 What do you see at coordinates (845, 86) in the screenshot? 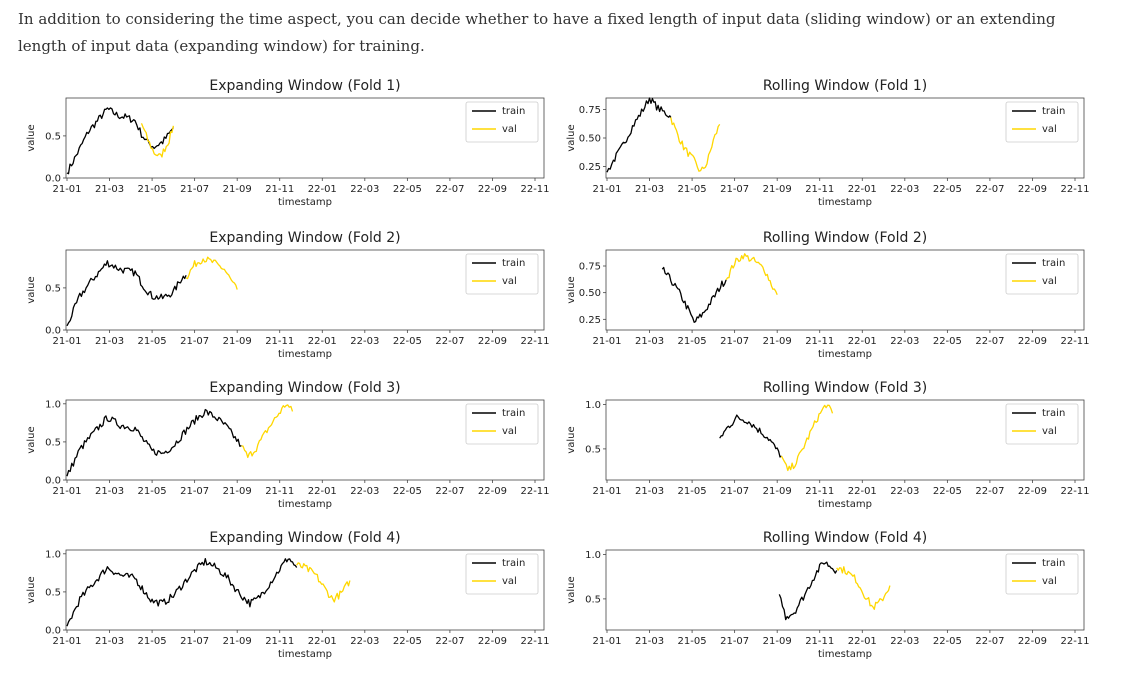
I see `chart-title: Rolling Window (Fold 1)` at bounding box center [845, 86].